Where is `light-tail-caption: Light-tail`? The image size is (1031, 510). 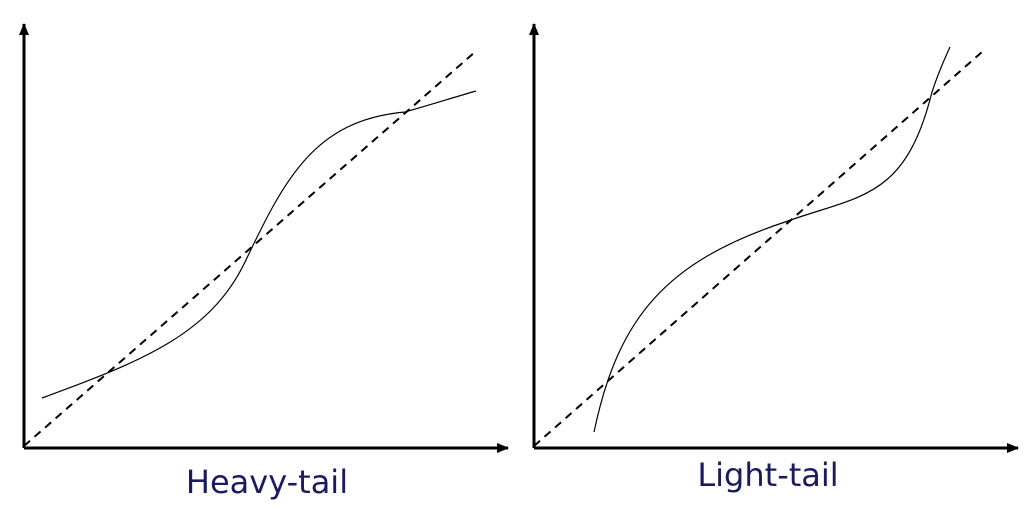 light-tail-caption: Light-tail is located at coordinates (767, 475).